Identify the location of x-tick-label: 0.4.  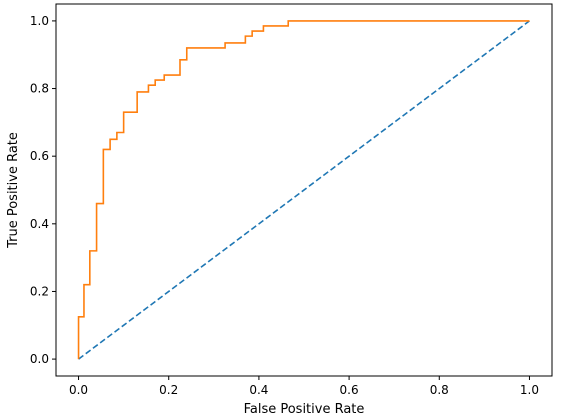
(258, 390).